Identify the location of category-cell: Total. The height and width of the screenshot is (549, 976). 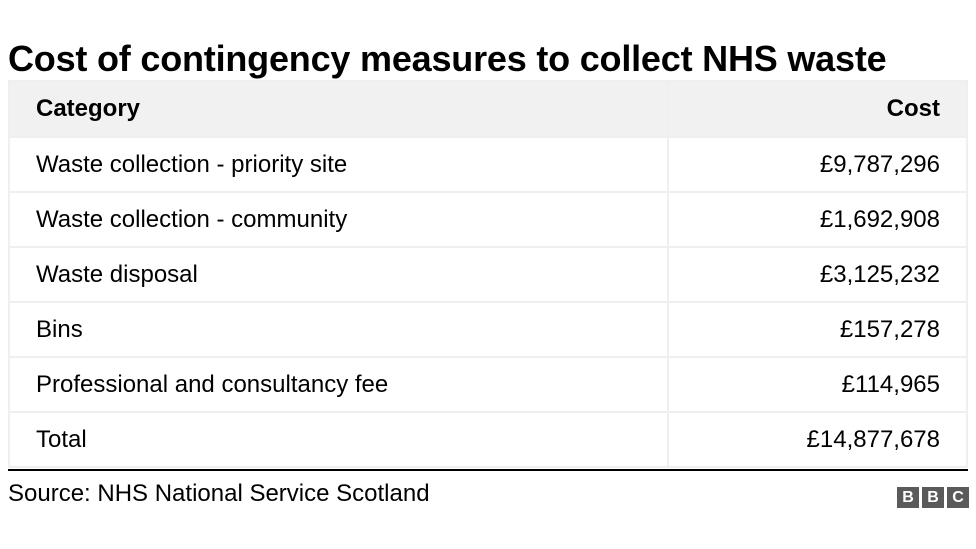
(338, 439).